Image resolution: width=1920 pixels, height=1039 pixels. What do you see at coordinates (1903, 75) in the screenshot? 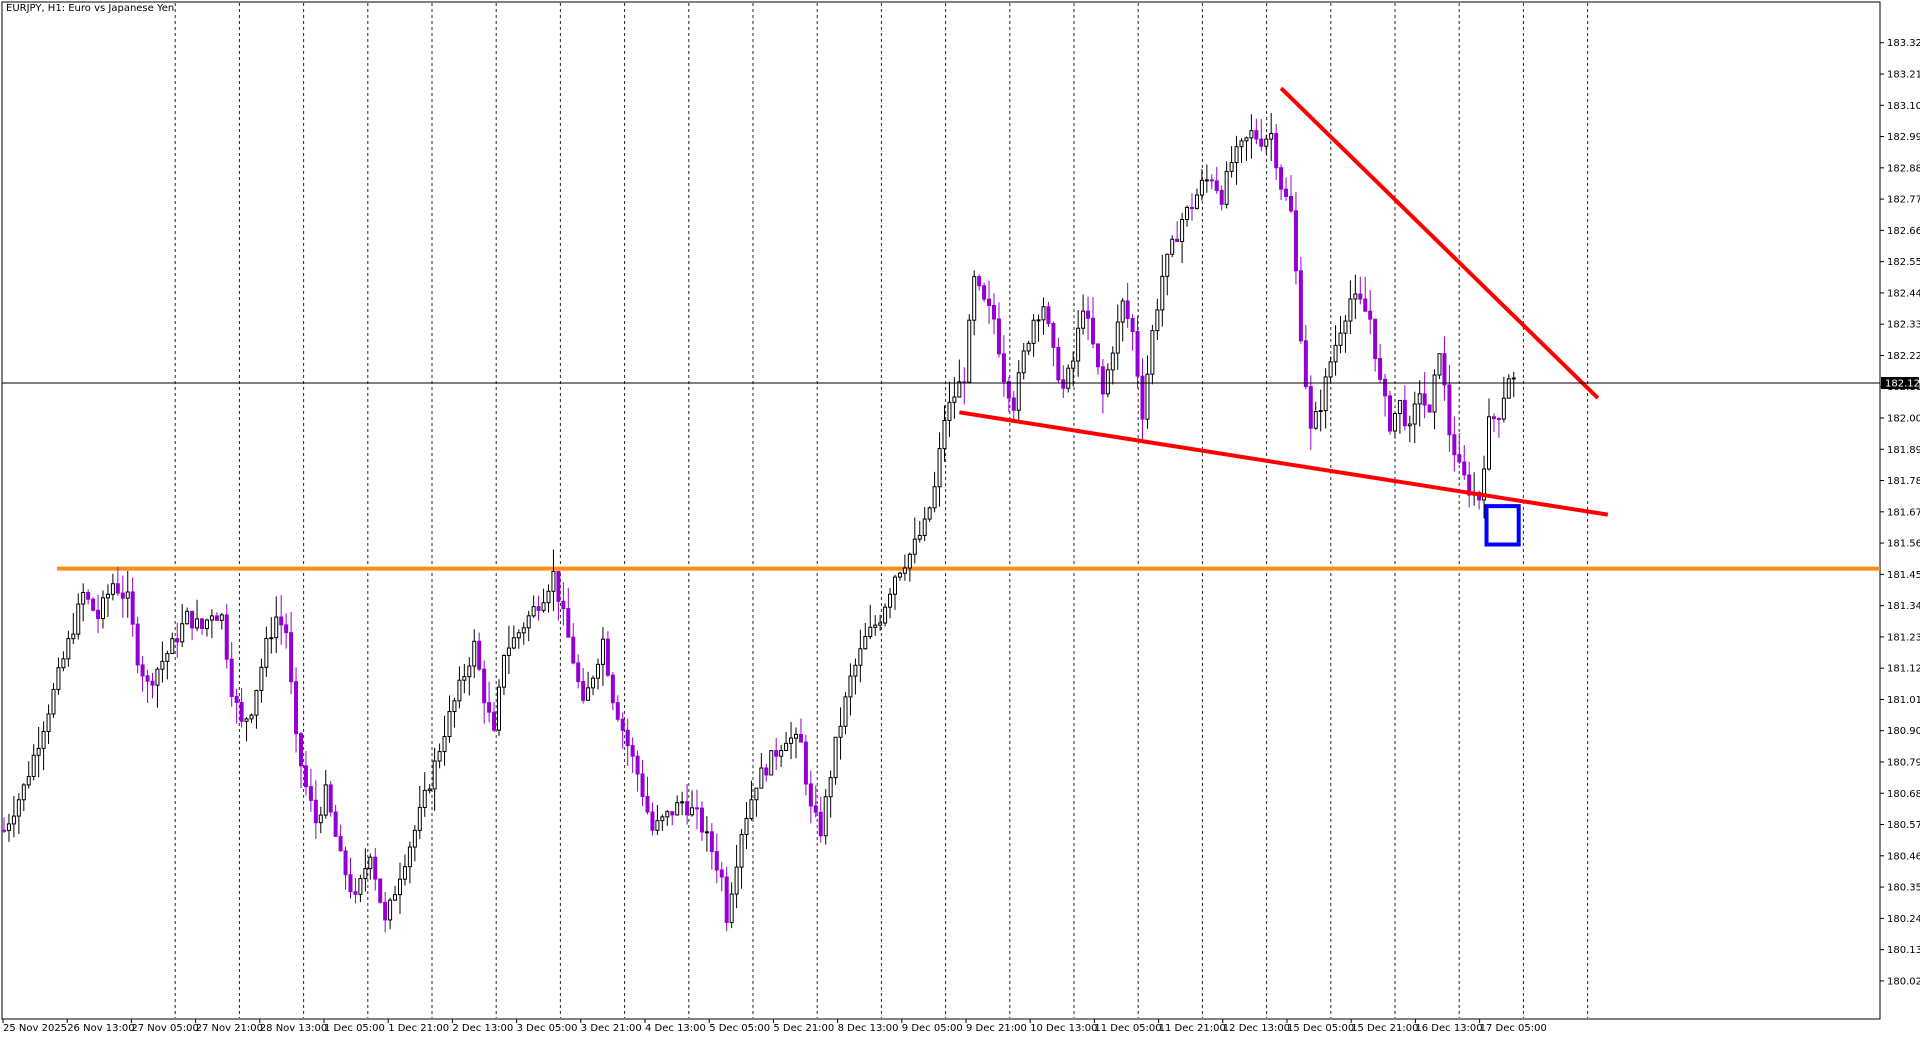
I see `y-tick-label: 183.210` at bounding box center [1903, 75].